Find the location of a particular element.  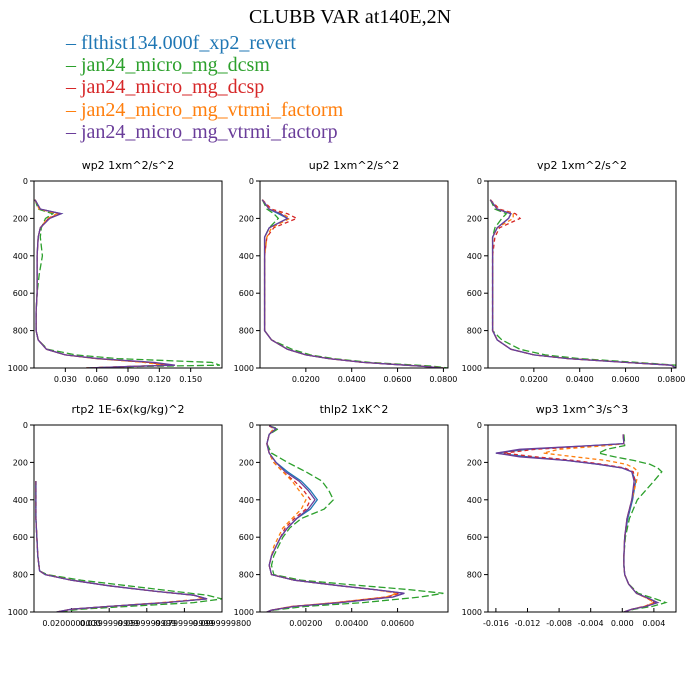

legend-item: – flthist134.000f_xp2_revert is located at coordinates (204, 43).